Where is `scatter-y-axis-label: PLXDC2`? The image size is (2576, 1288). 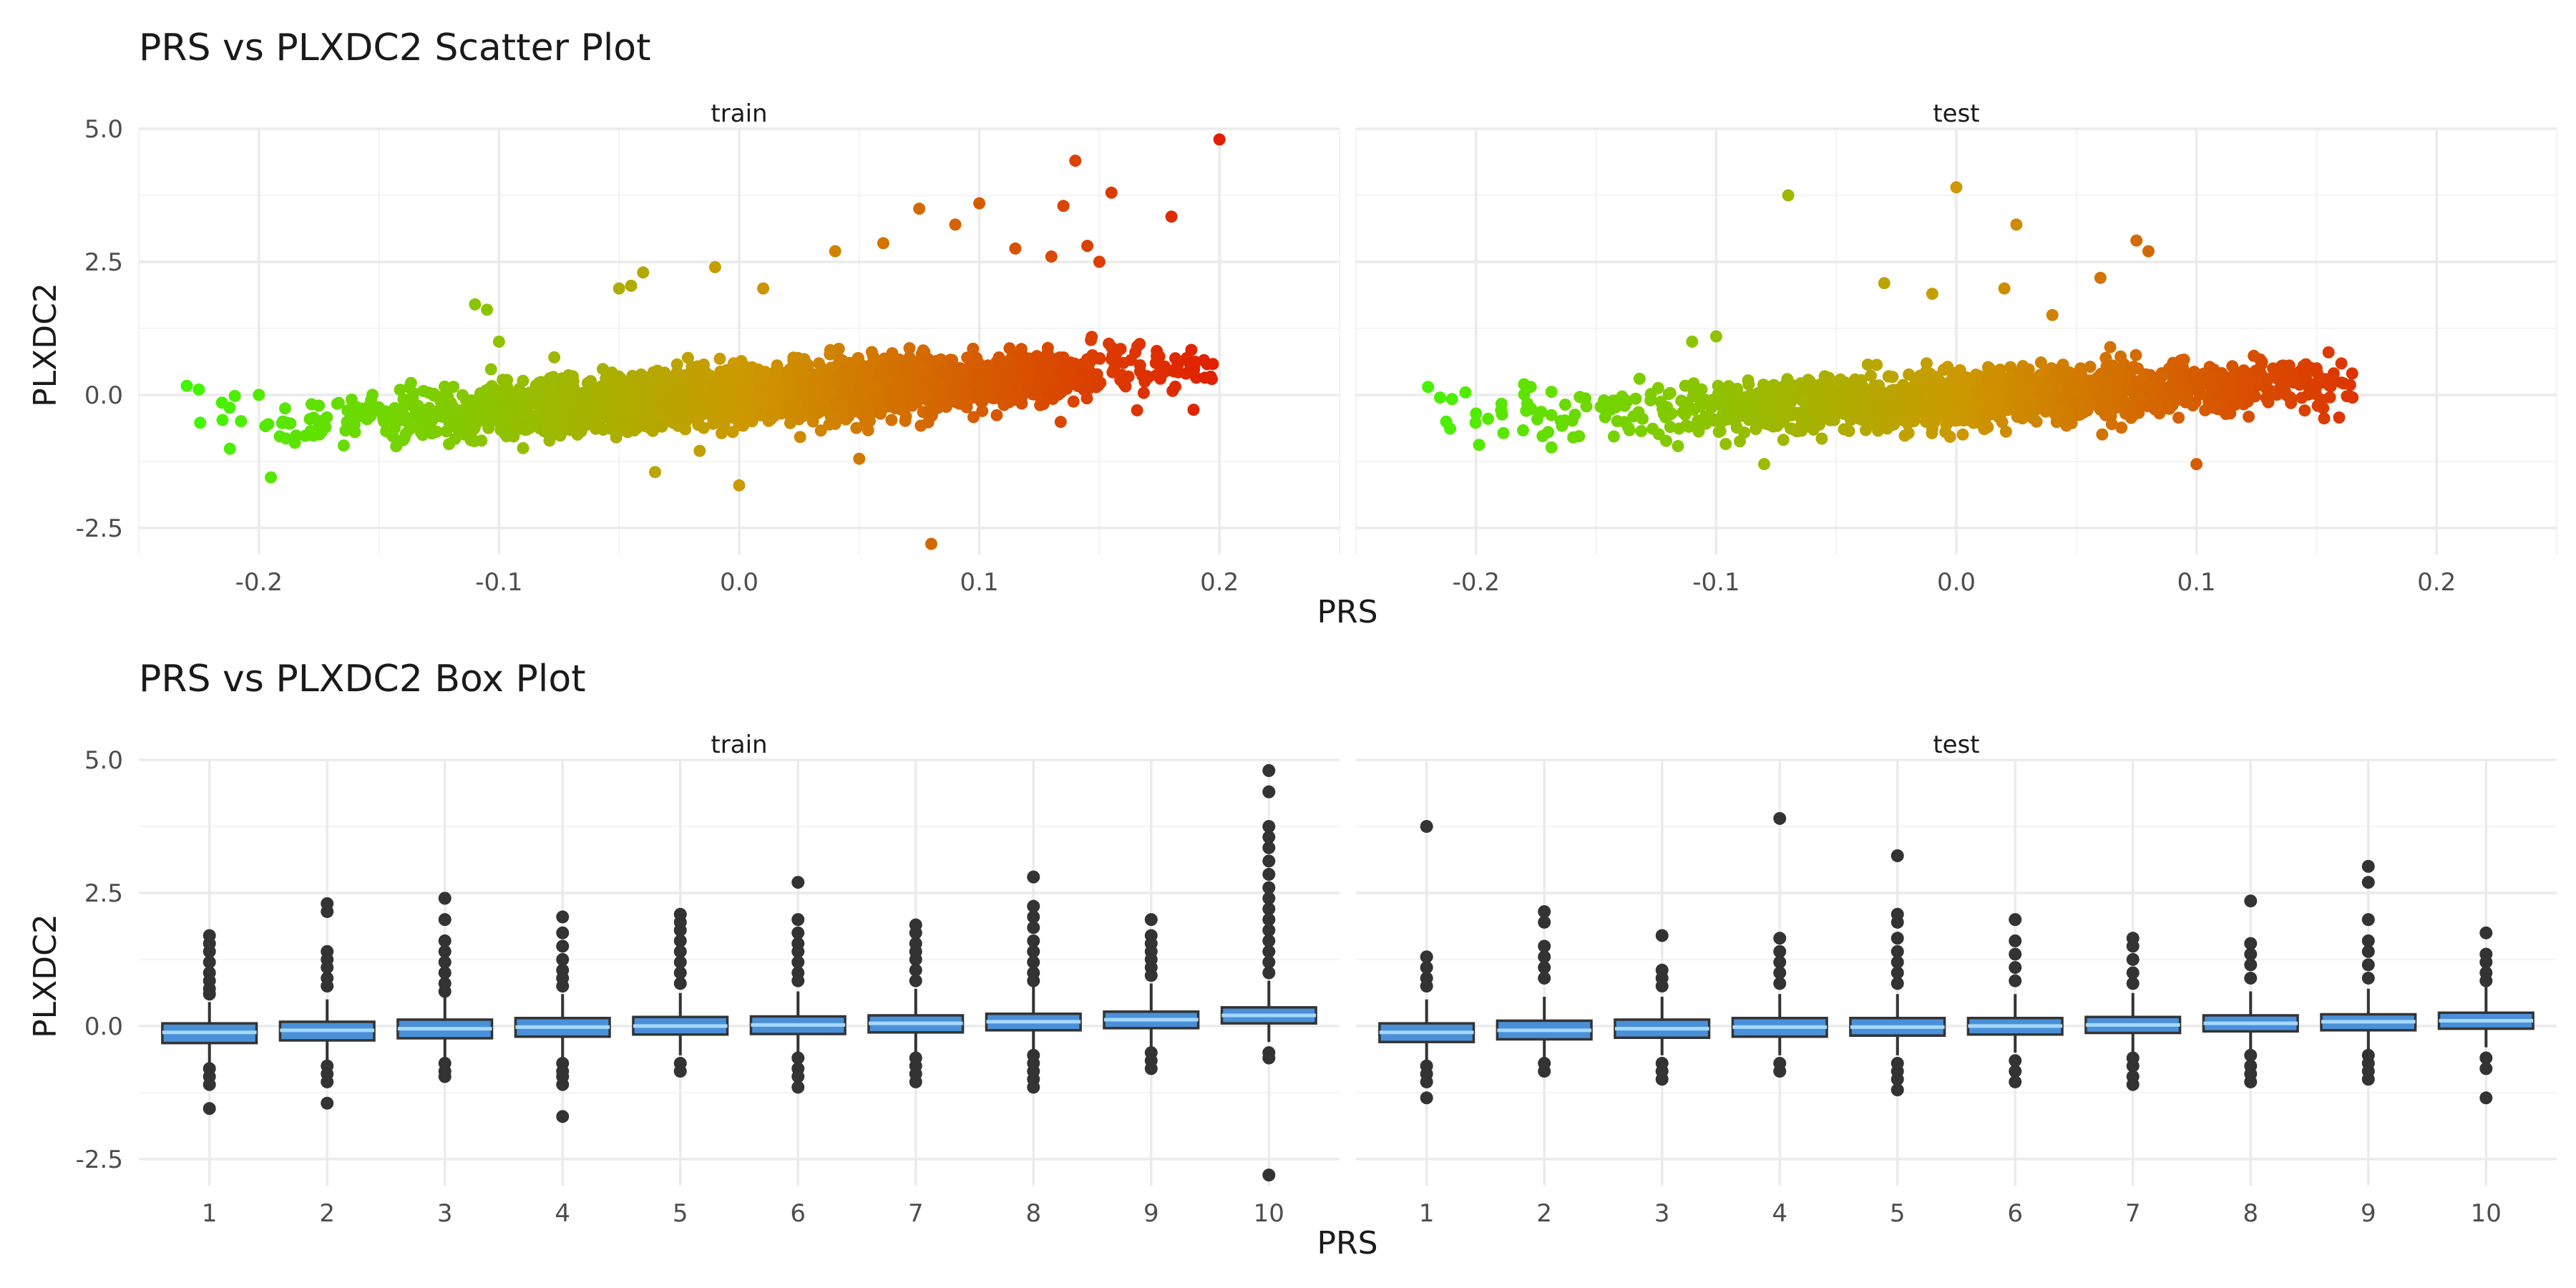 scatter-y-axis-label: PLXDC2 is located at coordinates (45, 345).